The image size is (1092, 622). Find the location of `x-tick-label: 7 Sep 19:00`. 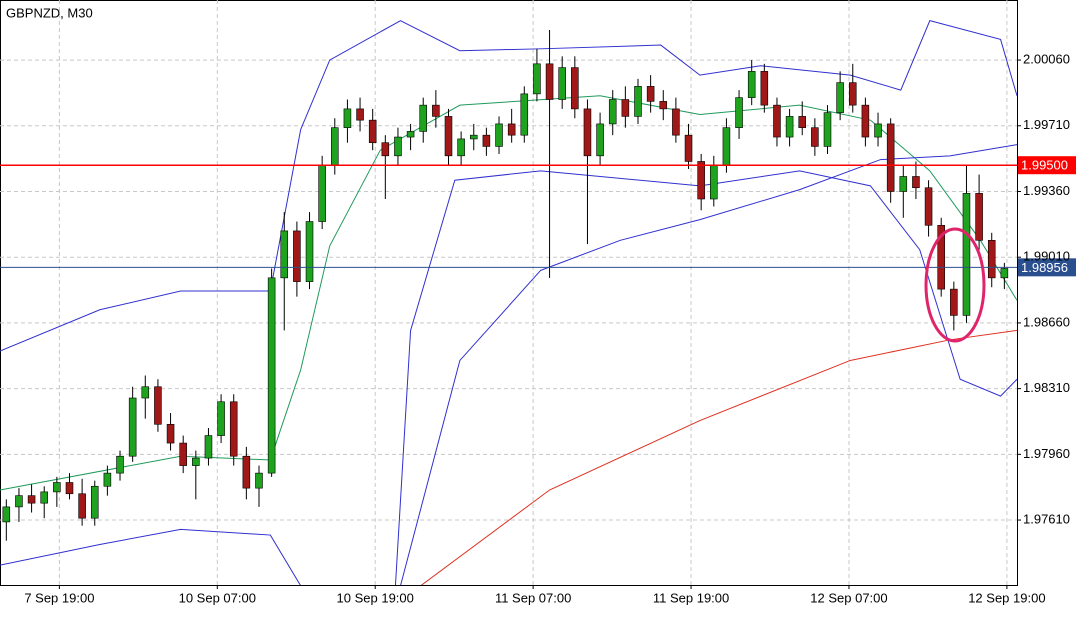

x-tick-label: 7 Sep 19:00 is located at coordinates (59, 597).